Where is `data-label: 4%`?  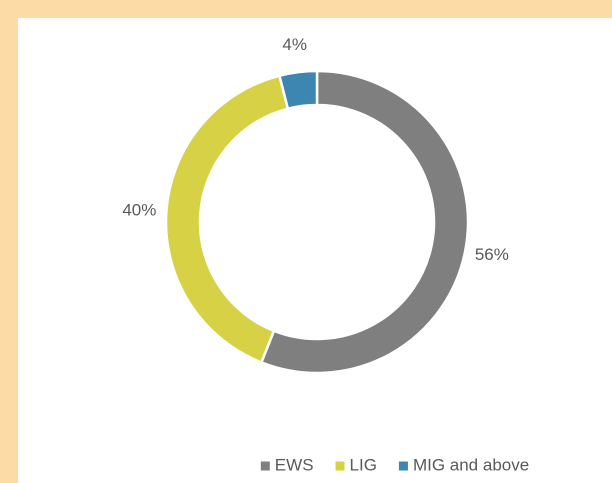 data-label: 4% is located at coordinates (294, 44).